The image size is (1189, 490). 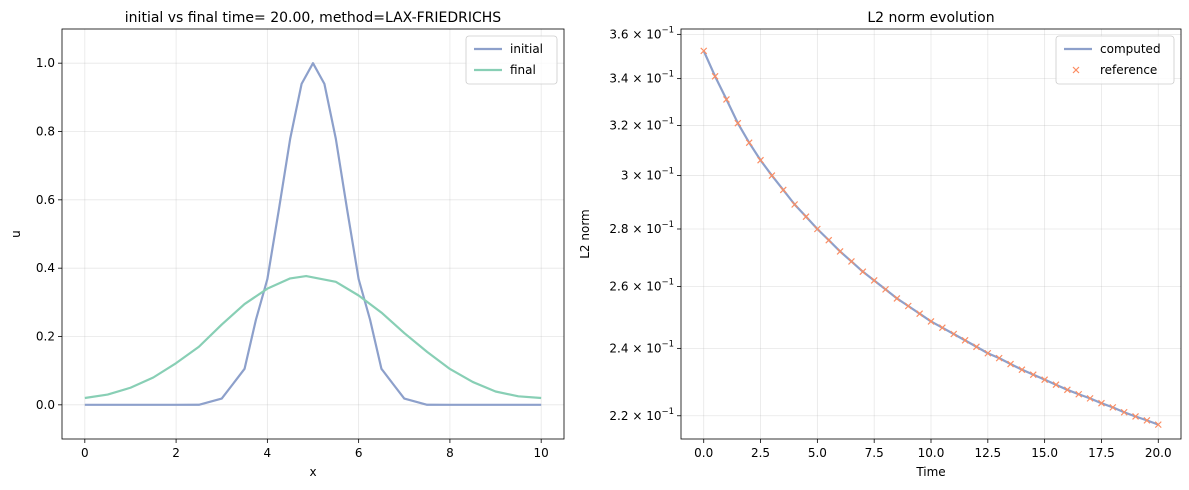 I want to click on legend-entry-initial: initial, so click(x=508, y=49).